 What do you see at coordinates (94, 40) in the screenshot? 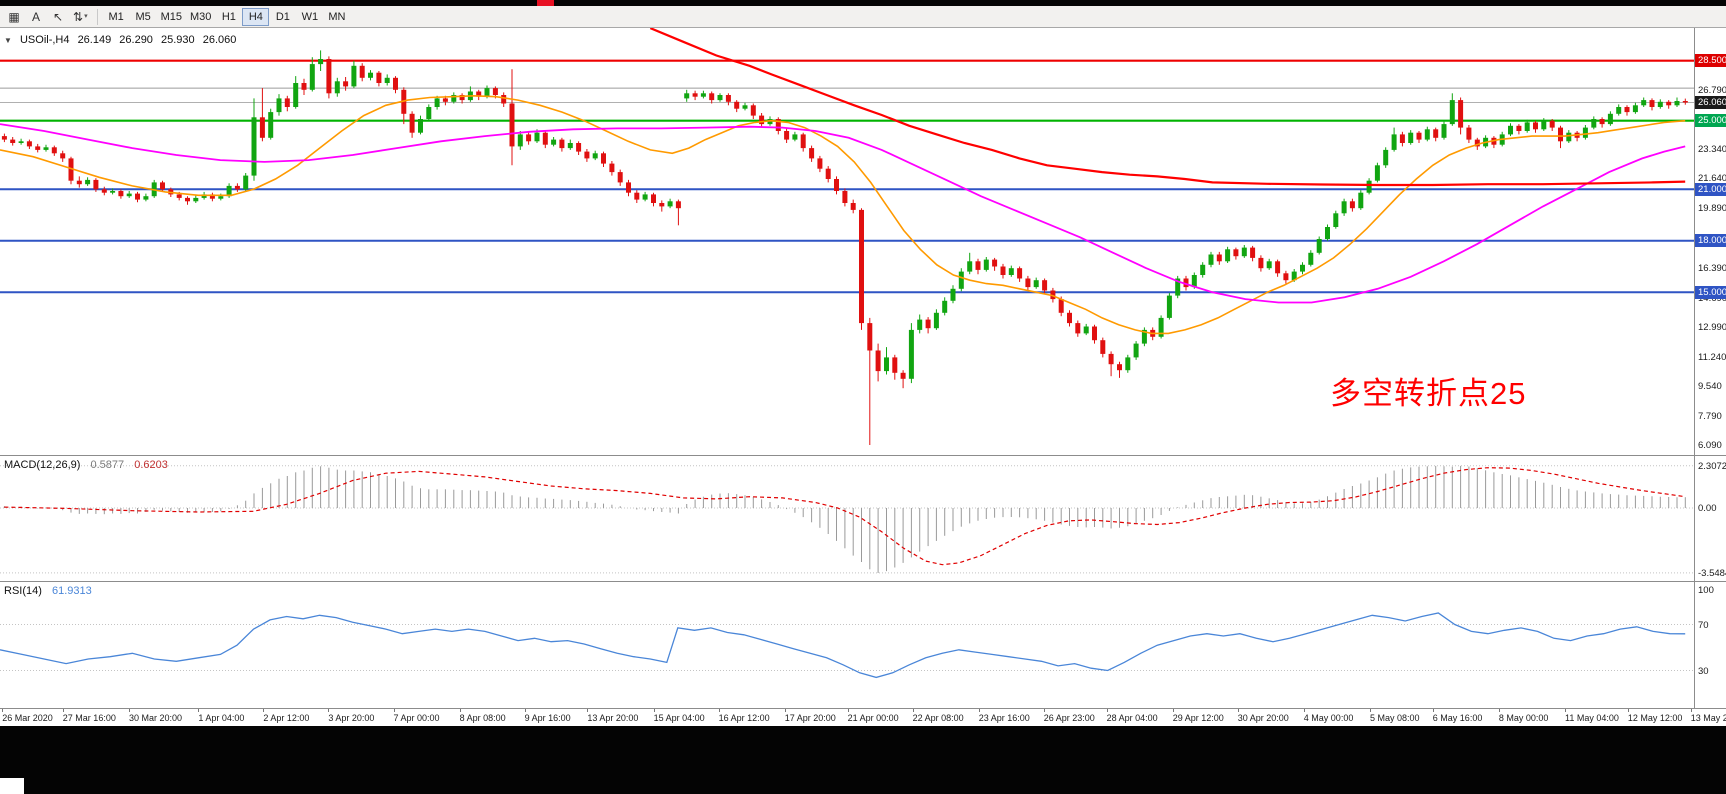
I see `ohlc-open: 26.149` at bounding box center [94, 40].